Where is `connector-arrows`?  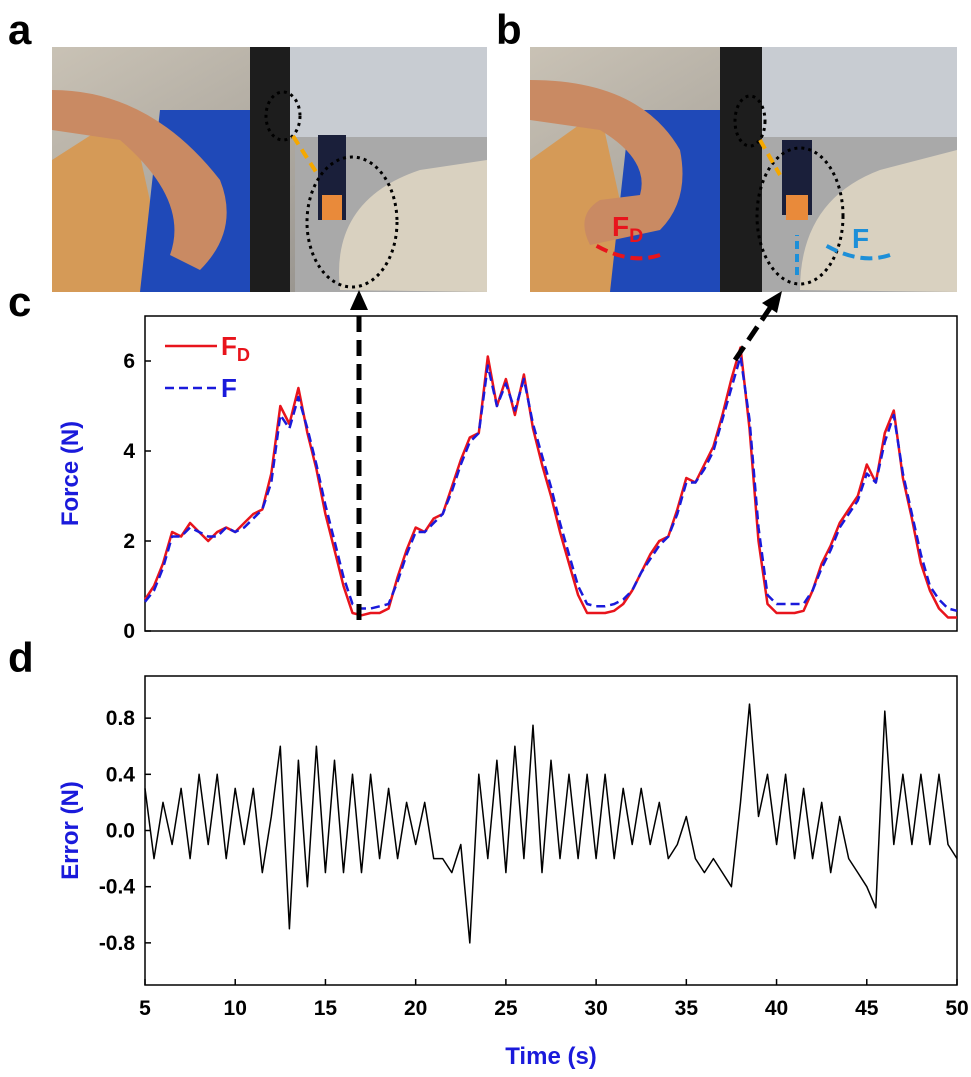
connector-arrows is located at coordinates (566, 455).